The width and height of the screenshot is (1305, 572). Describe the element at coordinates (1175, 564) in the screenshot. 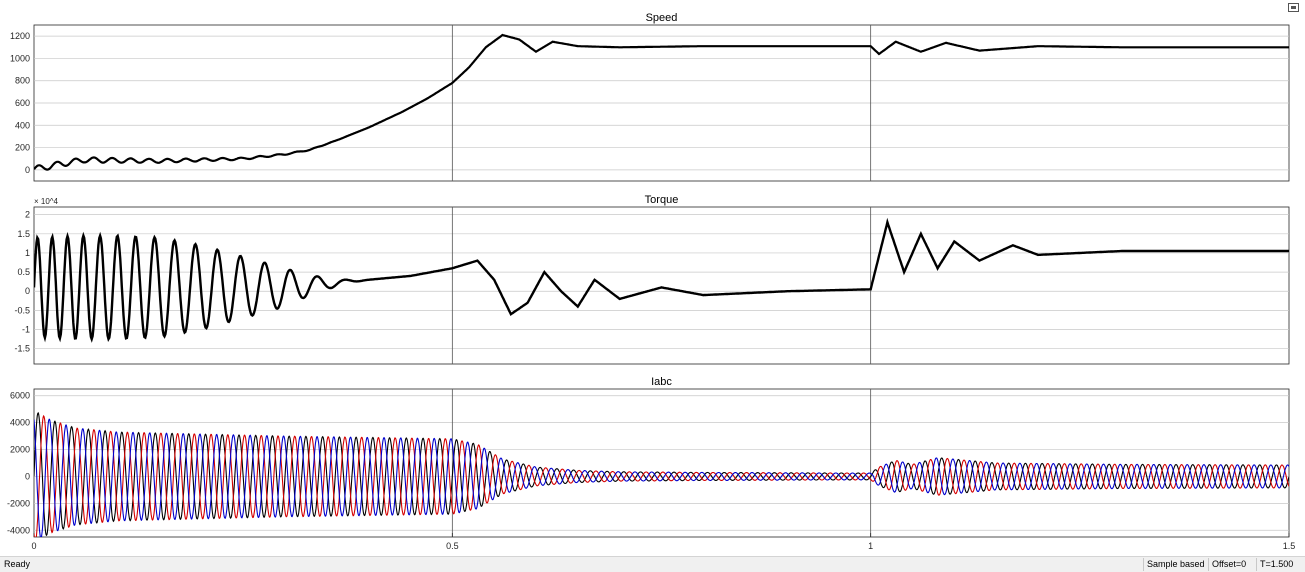

I see `status-sample-mode: Sample based` at that location.